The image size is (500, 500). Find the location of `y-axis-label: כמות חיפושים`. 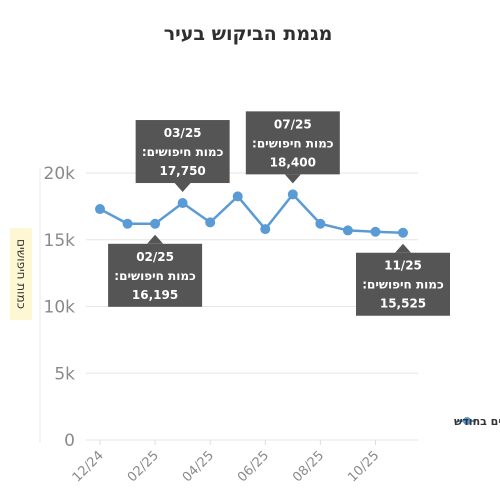

y-axis-label: כמות חיפושים is located at coordinates (22, 274).